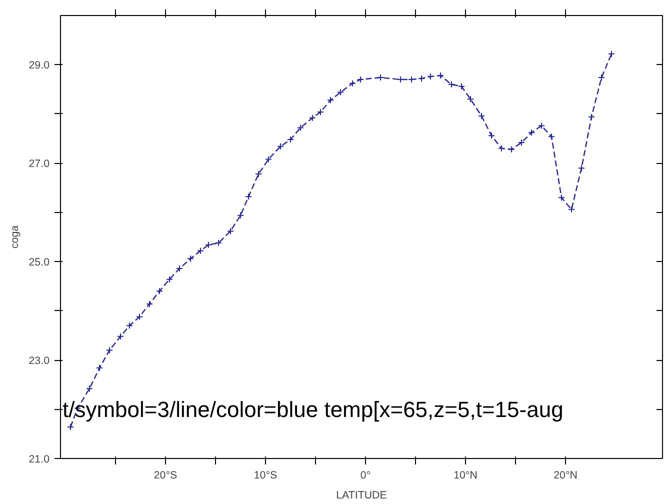 The height and width of the screenshot is (504, 664). I want to click on x-tick-label: 20°S, so click(166, 476).